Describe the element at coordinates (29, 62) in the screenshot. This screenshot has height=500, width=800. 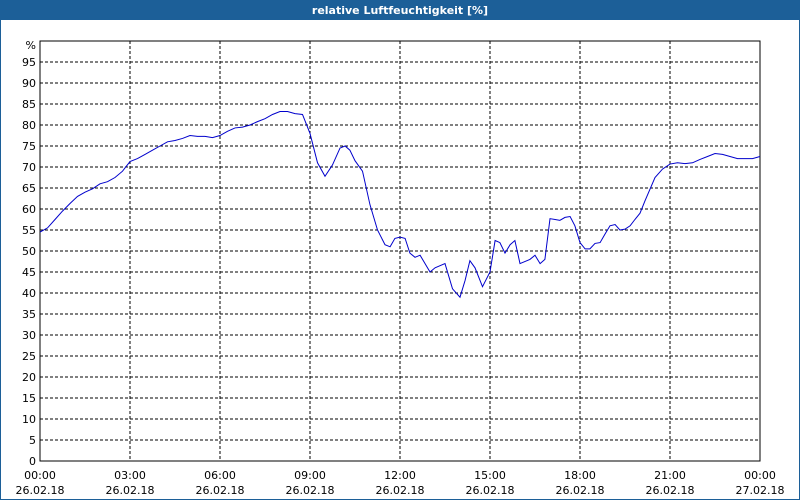
I see `y-tick-label: 95` at that location.